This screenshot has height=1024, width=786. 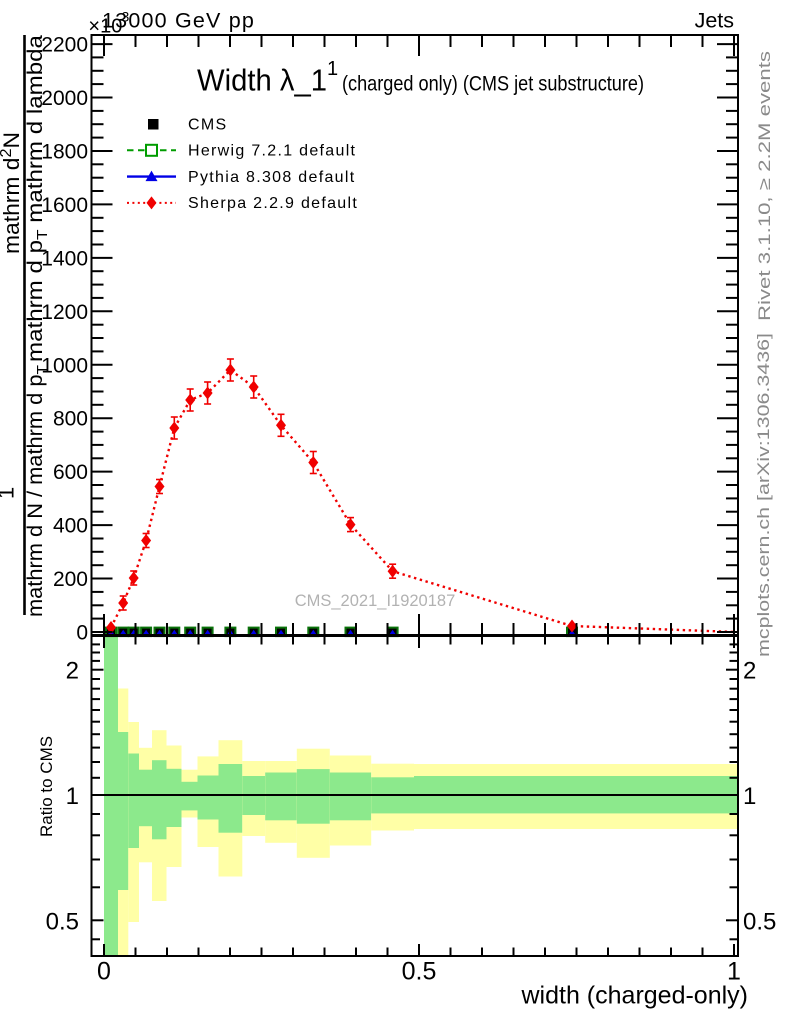 What do you see at coordinates (262, 80) in the screenshot?
I see `svg-text: Width λ_1` at bounding box center [262, 80].